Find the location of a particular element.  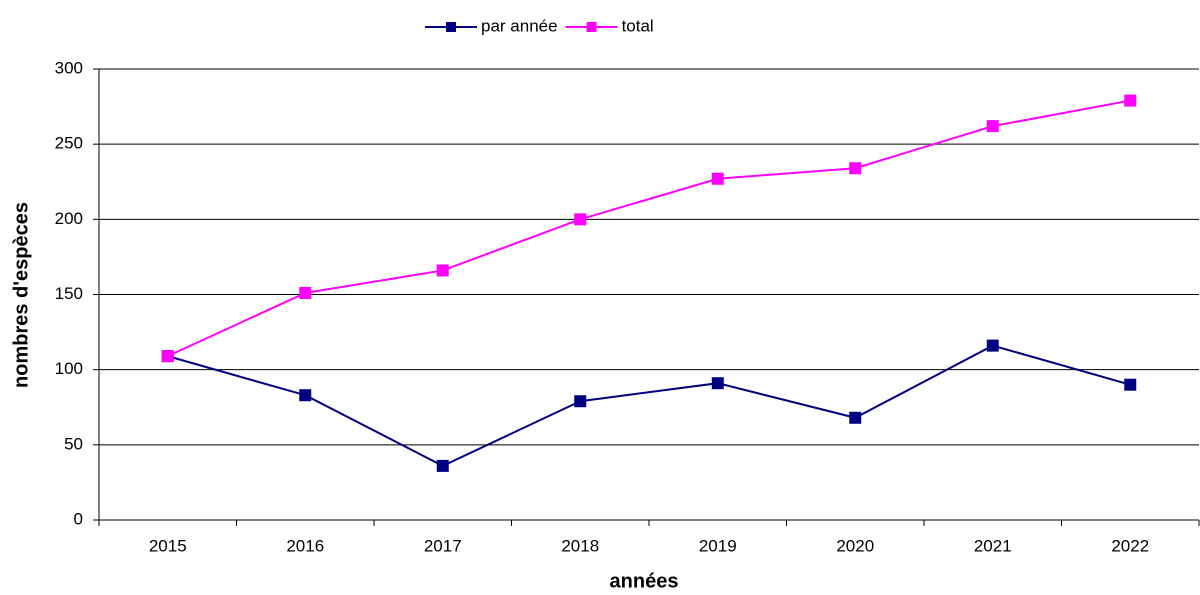

x-tick-label: 2022 is located at coordinates (1130, 545).